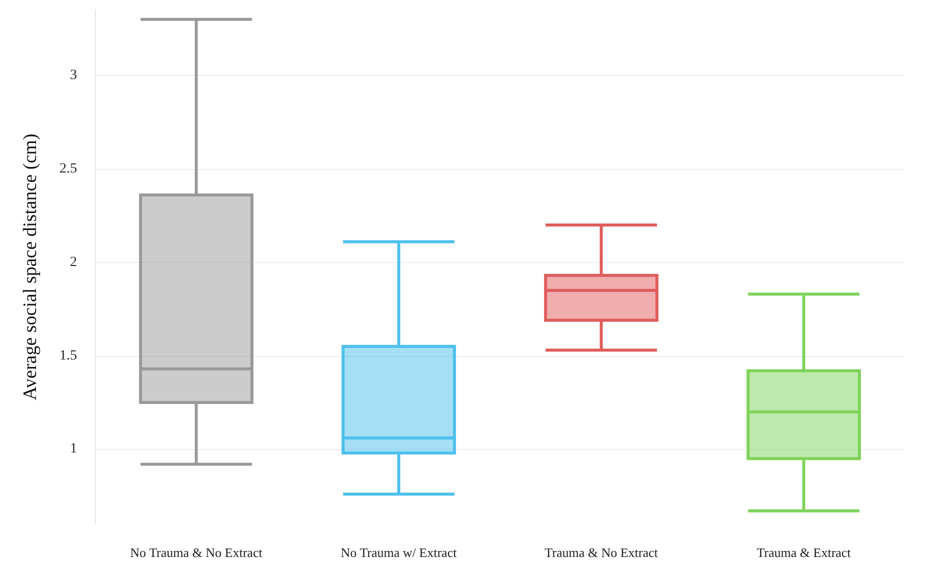 This screenshot has width=945, height=569. I want to click on y-tick-label: 2.5, so click(68, 168).